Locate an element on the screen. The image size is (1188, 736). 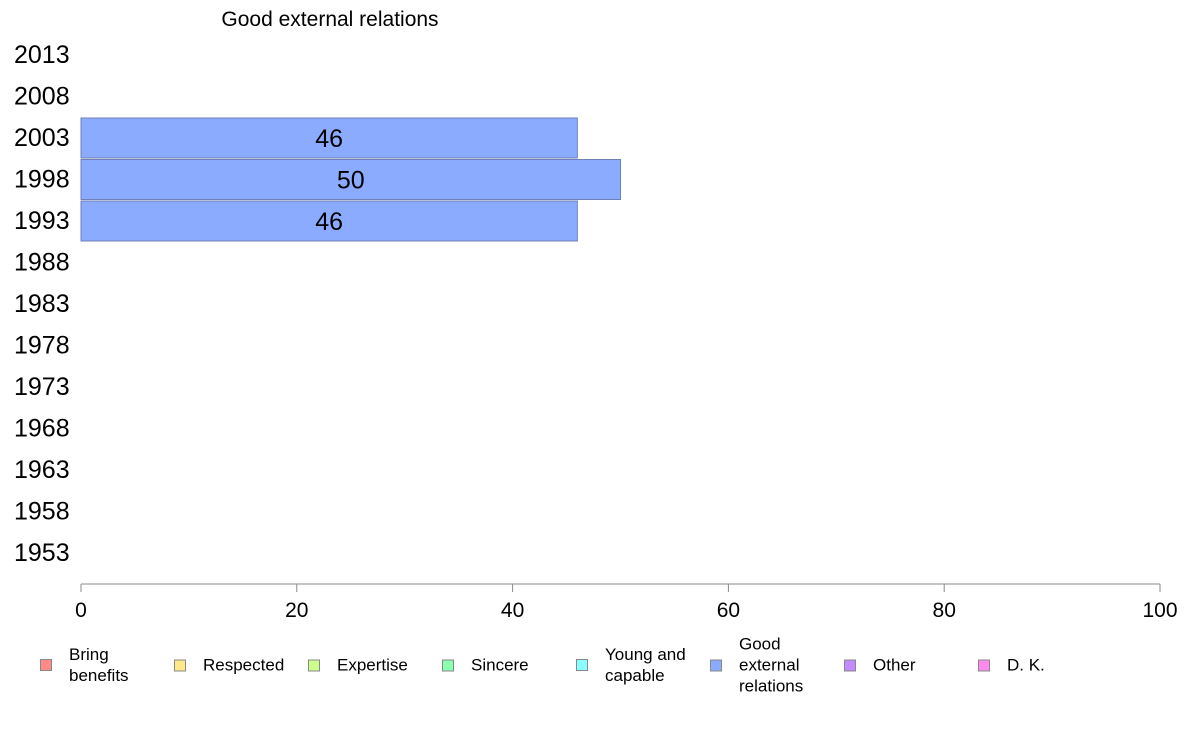
y-tick-label: 1993 is located at coordinates (42, 221).